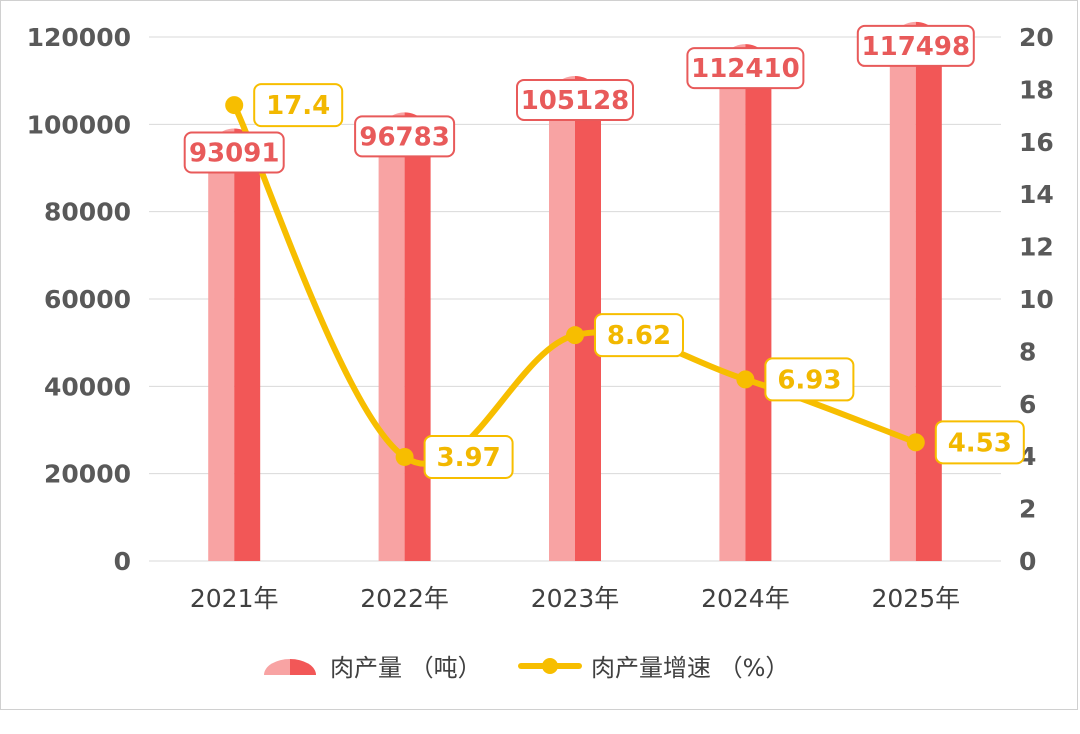 This screenshot has height=734, width=1080. What do you see at coordinates (1036, 247) in the screenshot?
I see `y-right-tick-label: 12` at bounding box center [1036, 247].